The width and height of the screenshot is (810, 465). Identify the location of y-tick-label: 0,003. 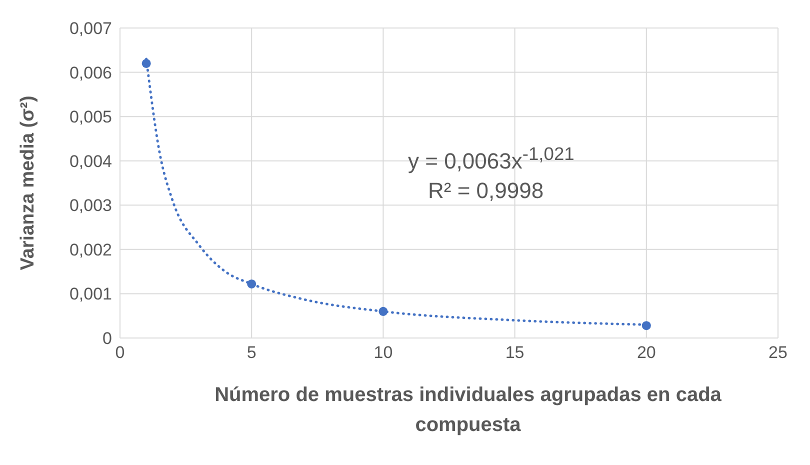
(90, 206).